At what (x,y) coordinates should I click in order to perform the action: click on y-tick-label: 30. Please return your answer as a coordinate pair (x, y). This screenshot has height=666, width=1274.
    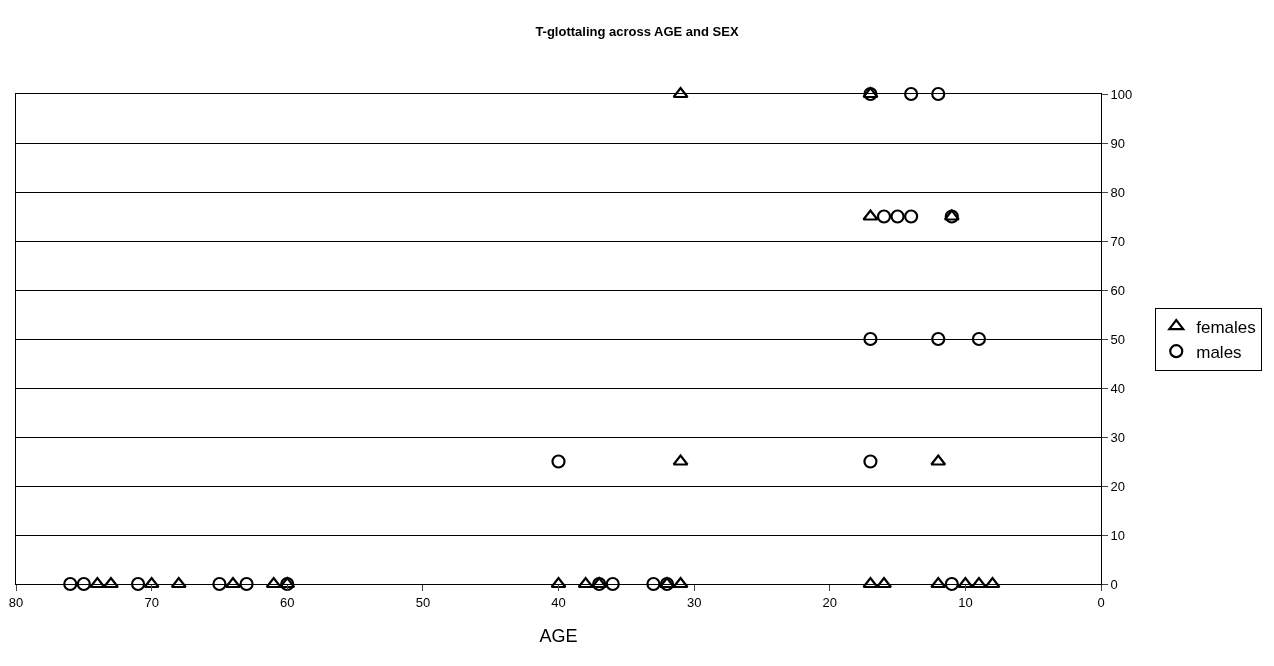
    Looking at the image, I should click on (1118, 437).